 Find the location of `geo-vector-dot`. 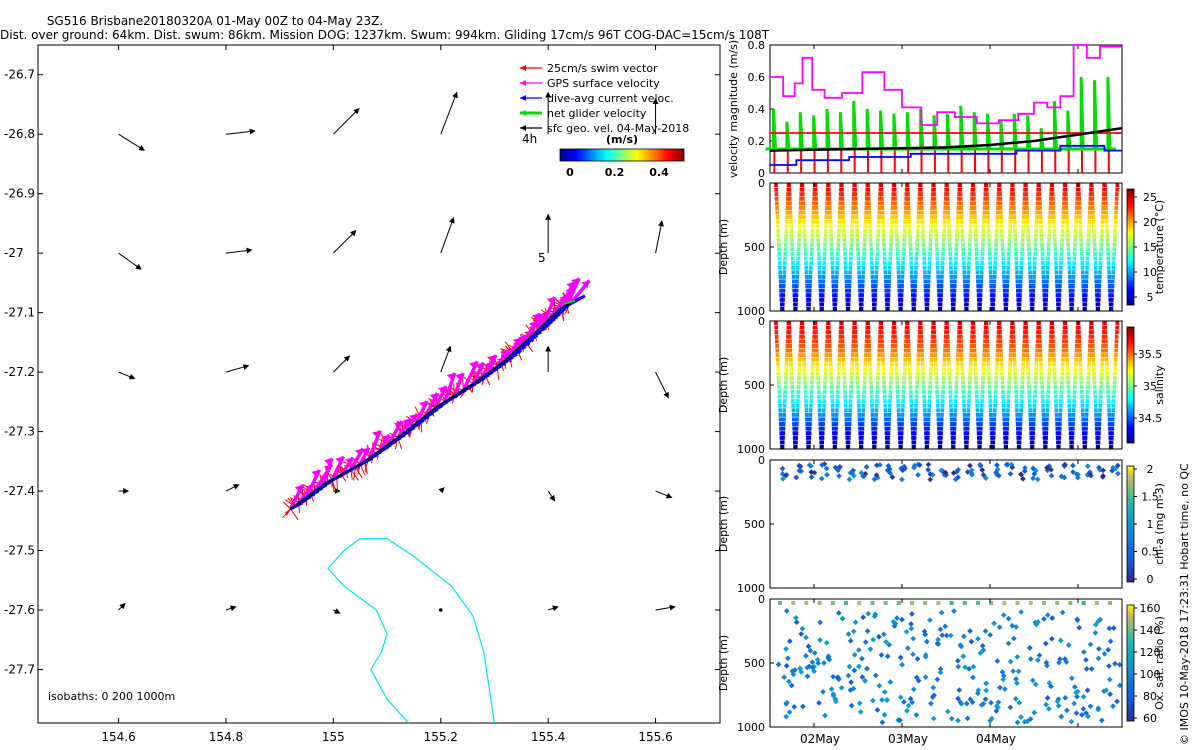

geo-vector-dot is located at coordinates (440, 610).